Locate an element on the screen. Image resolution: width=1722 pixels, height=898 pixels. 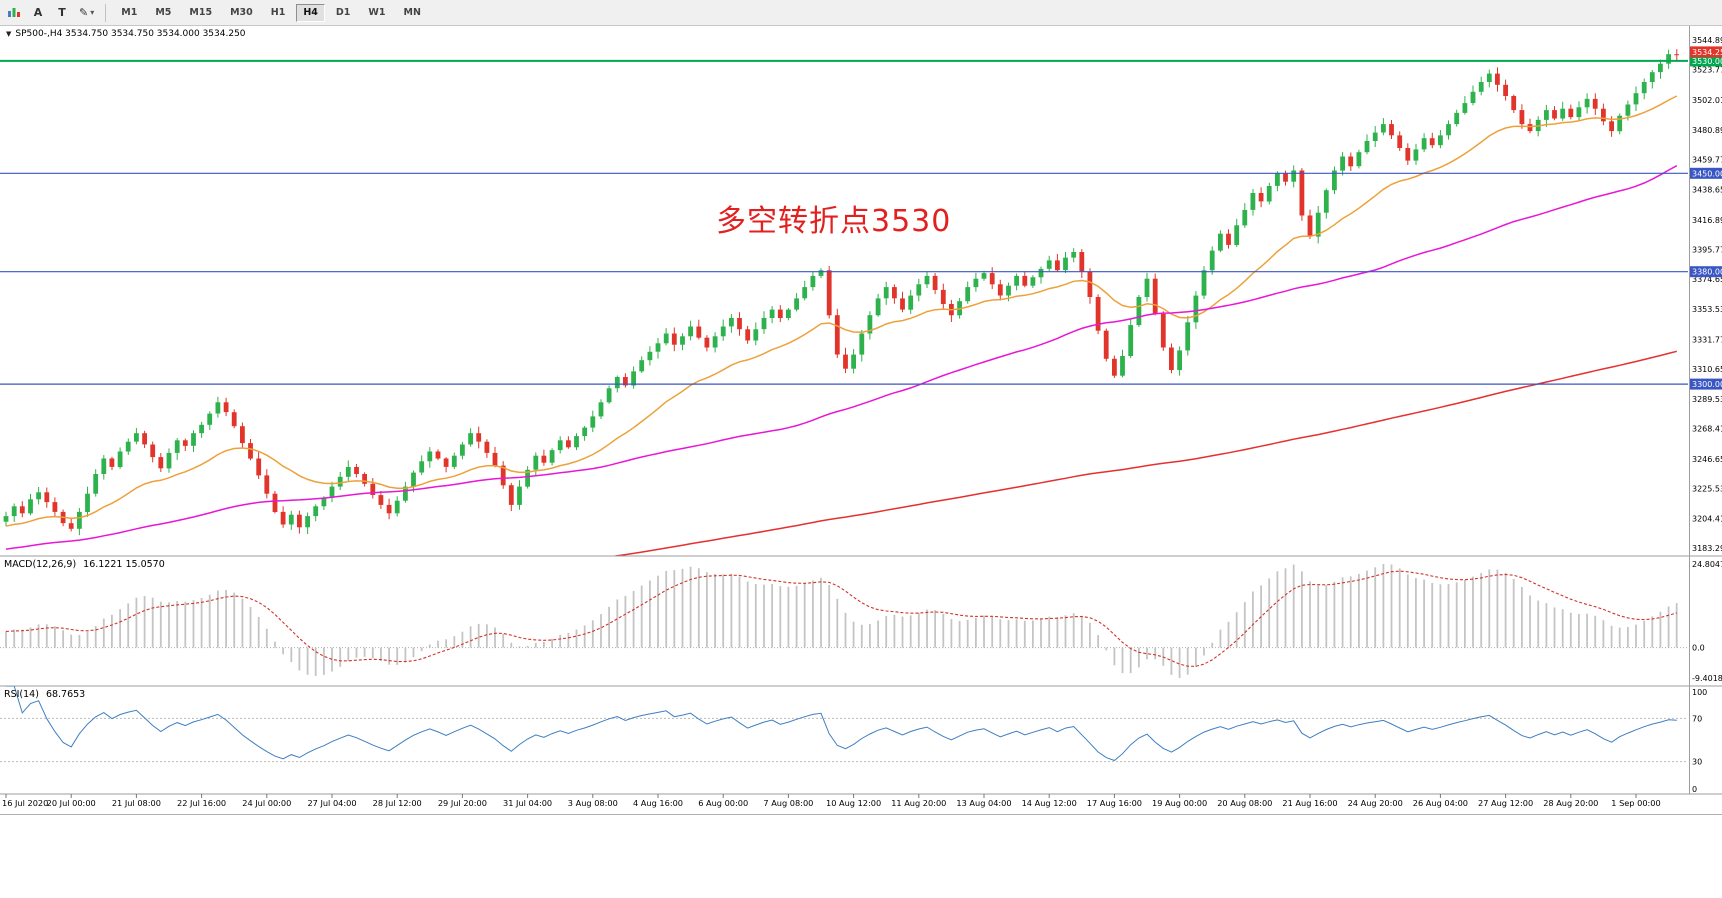
timeframe-h1-button: H1 is located at coordinates (278, 13).